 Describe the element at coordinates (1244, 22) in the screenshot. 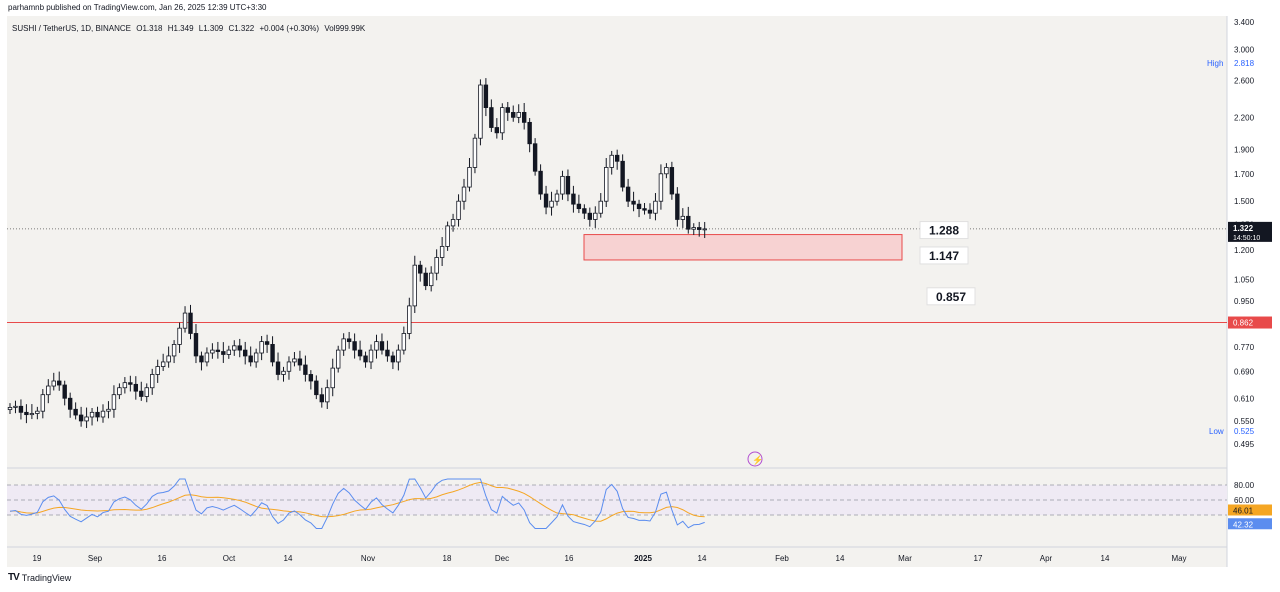

I see `price-tick-label: 3.400` at that location.